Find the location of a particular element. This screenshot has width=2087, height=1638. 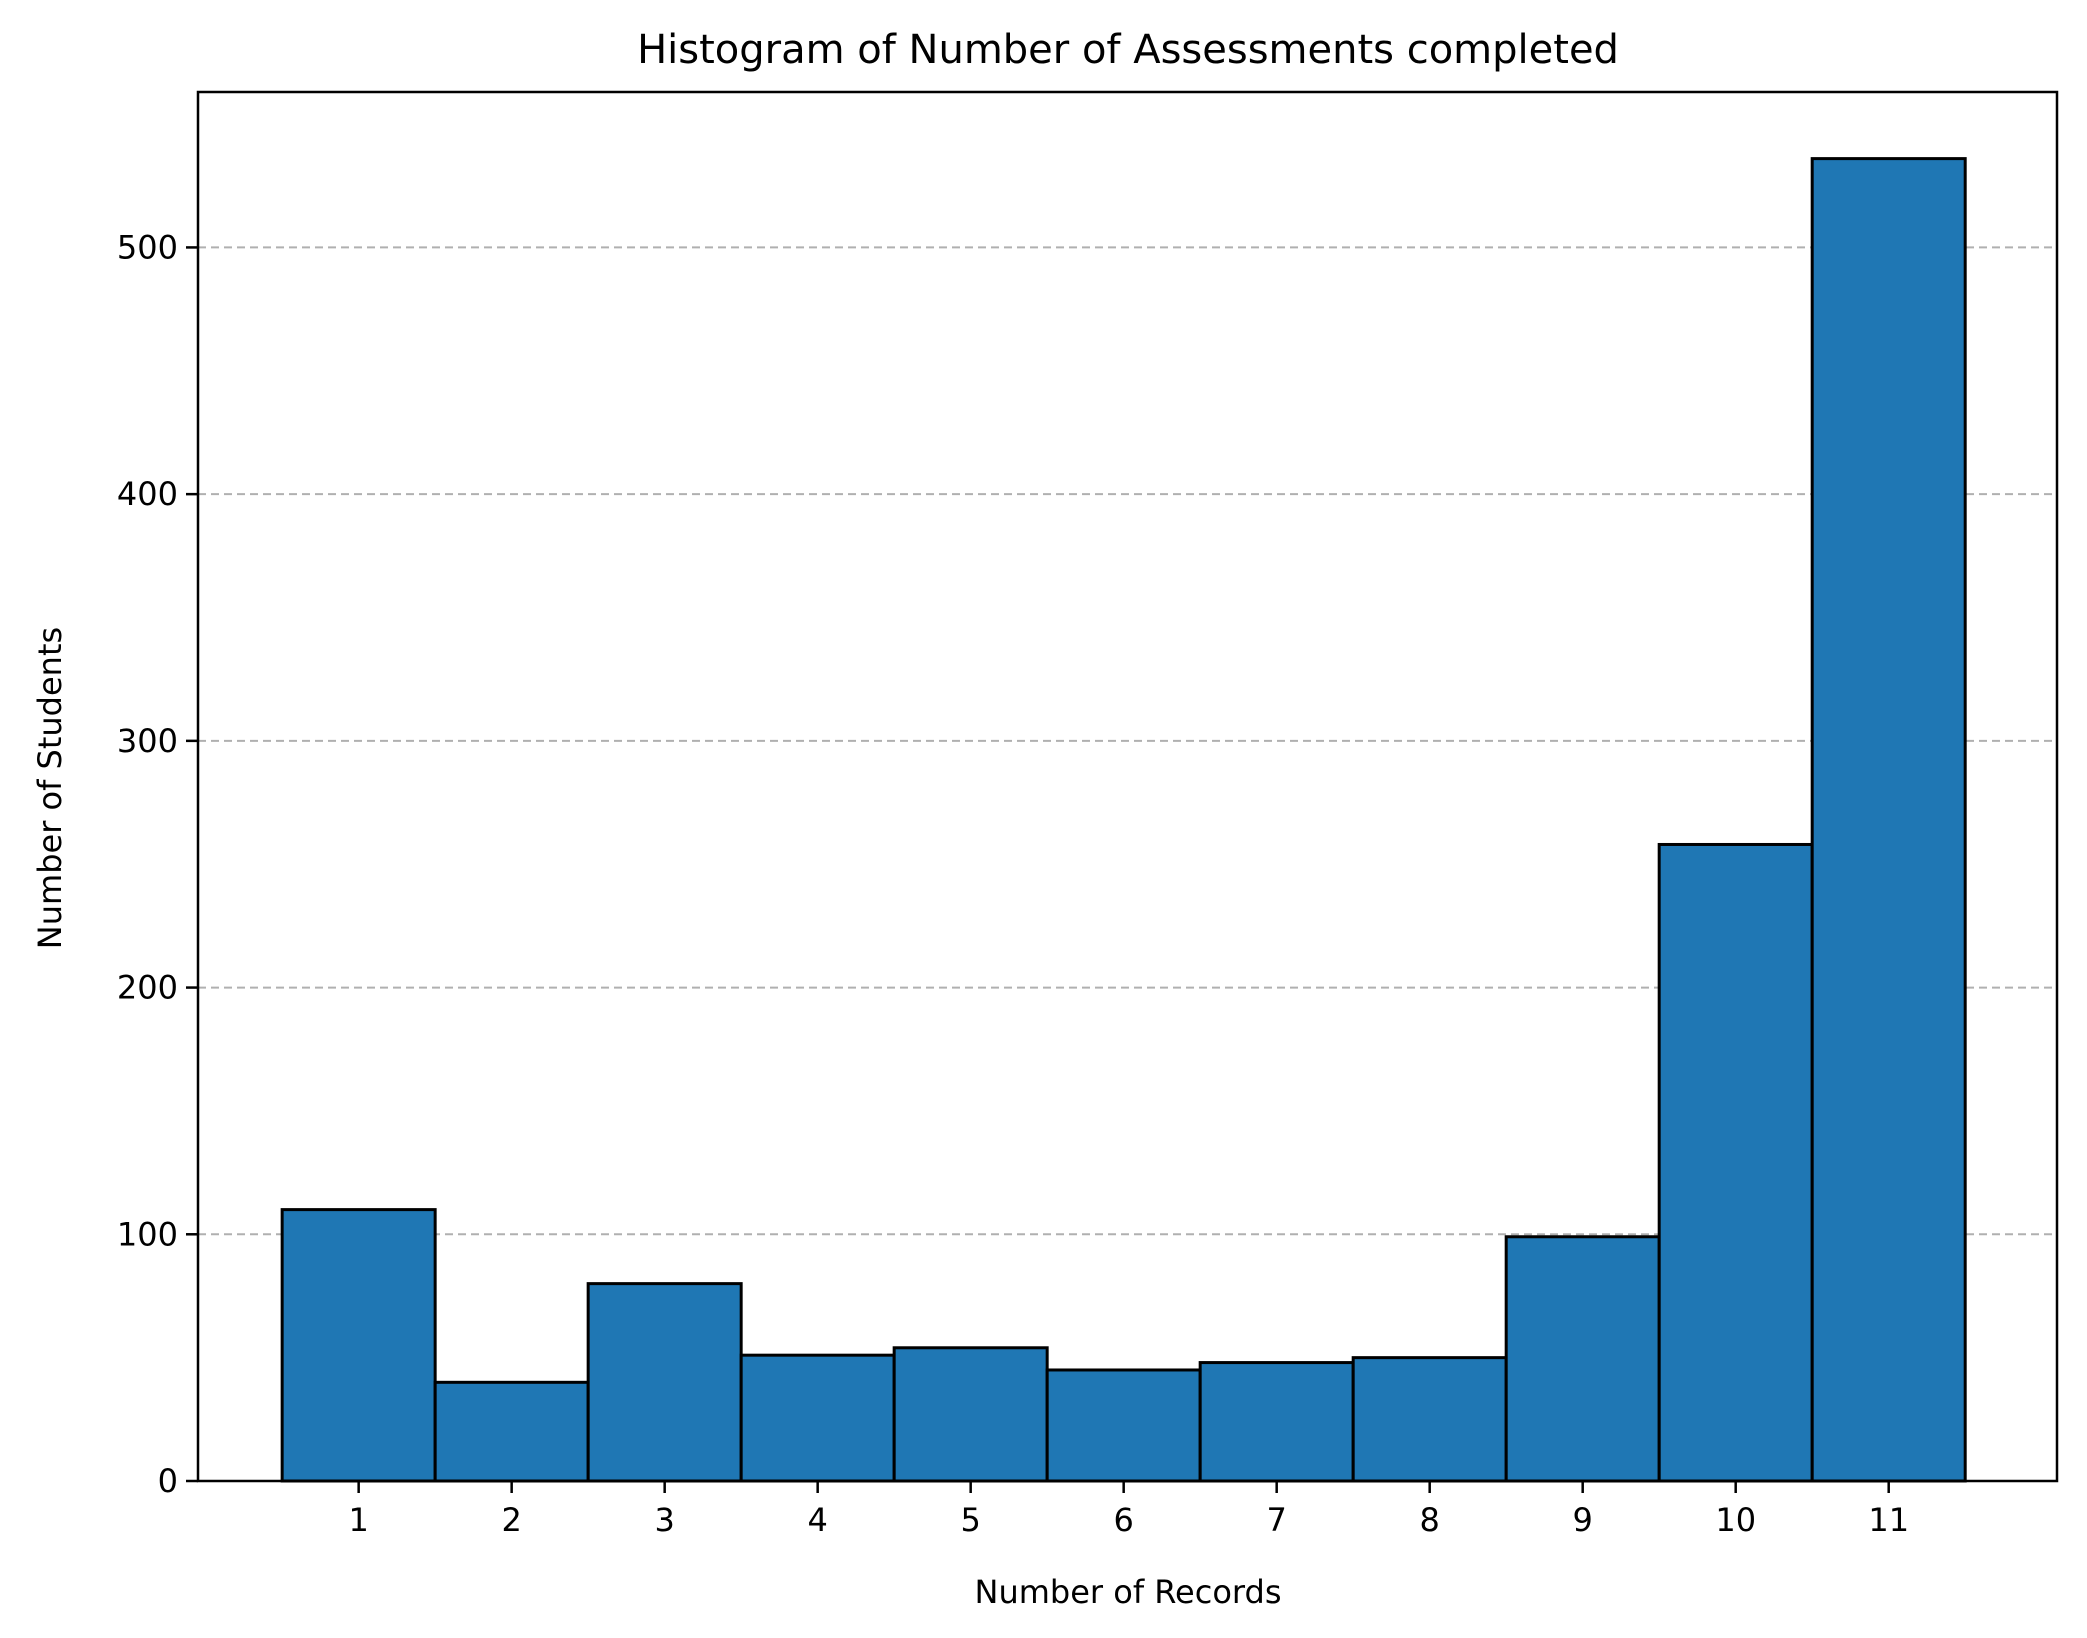

y-axis-ticks: 0 100 200 300 400 500 is located at coordinates (157, 864).